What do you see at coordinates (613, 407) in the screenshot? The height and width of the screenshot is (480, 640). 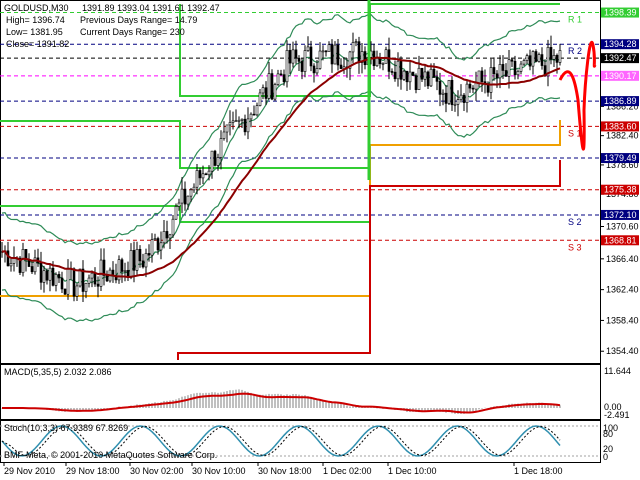 I see `macd-axis-zero: 0.00` at bounding box center [613, 407].